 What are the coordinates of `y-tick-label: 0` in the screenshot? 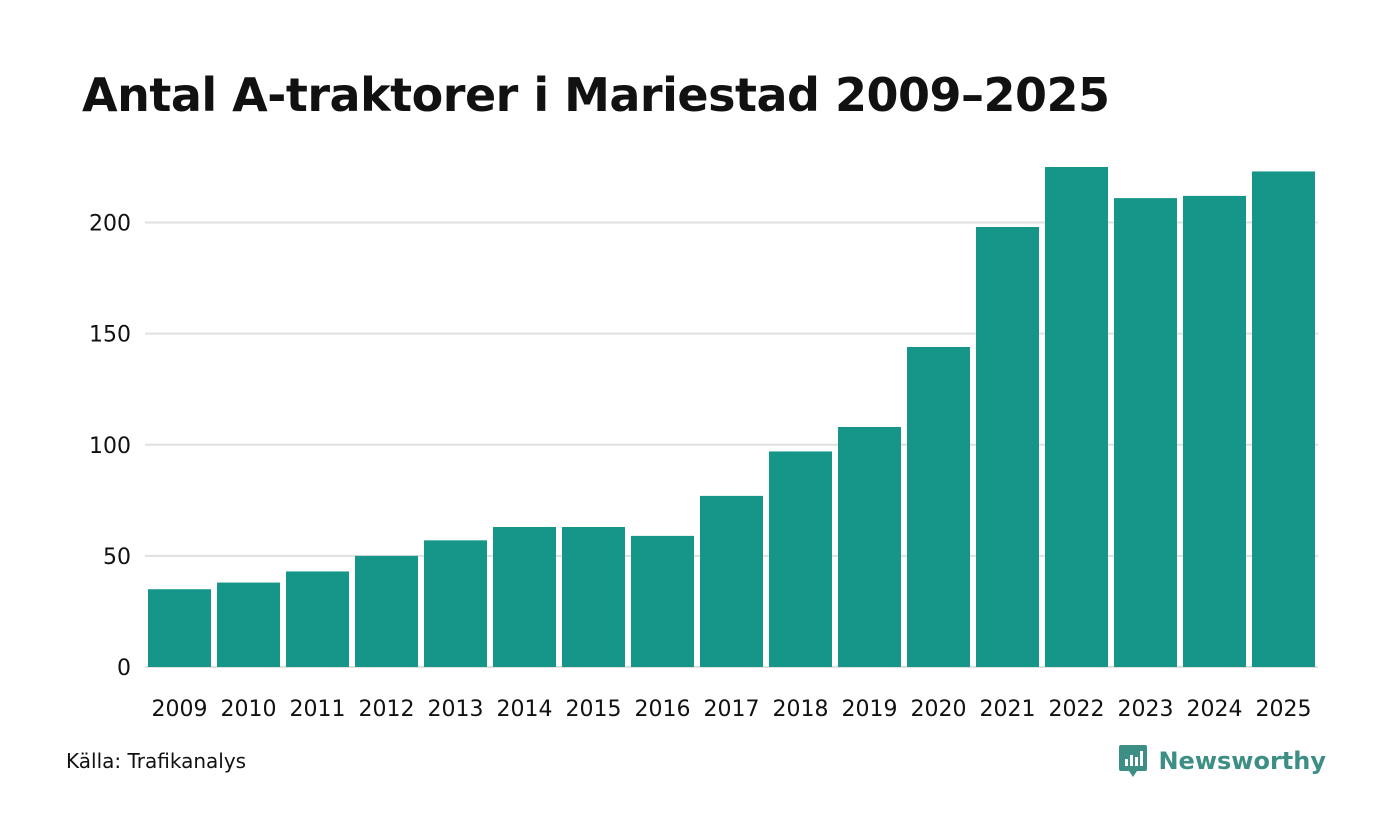 It's located at (124, 668).